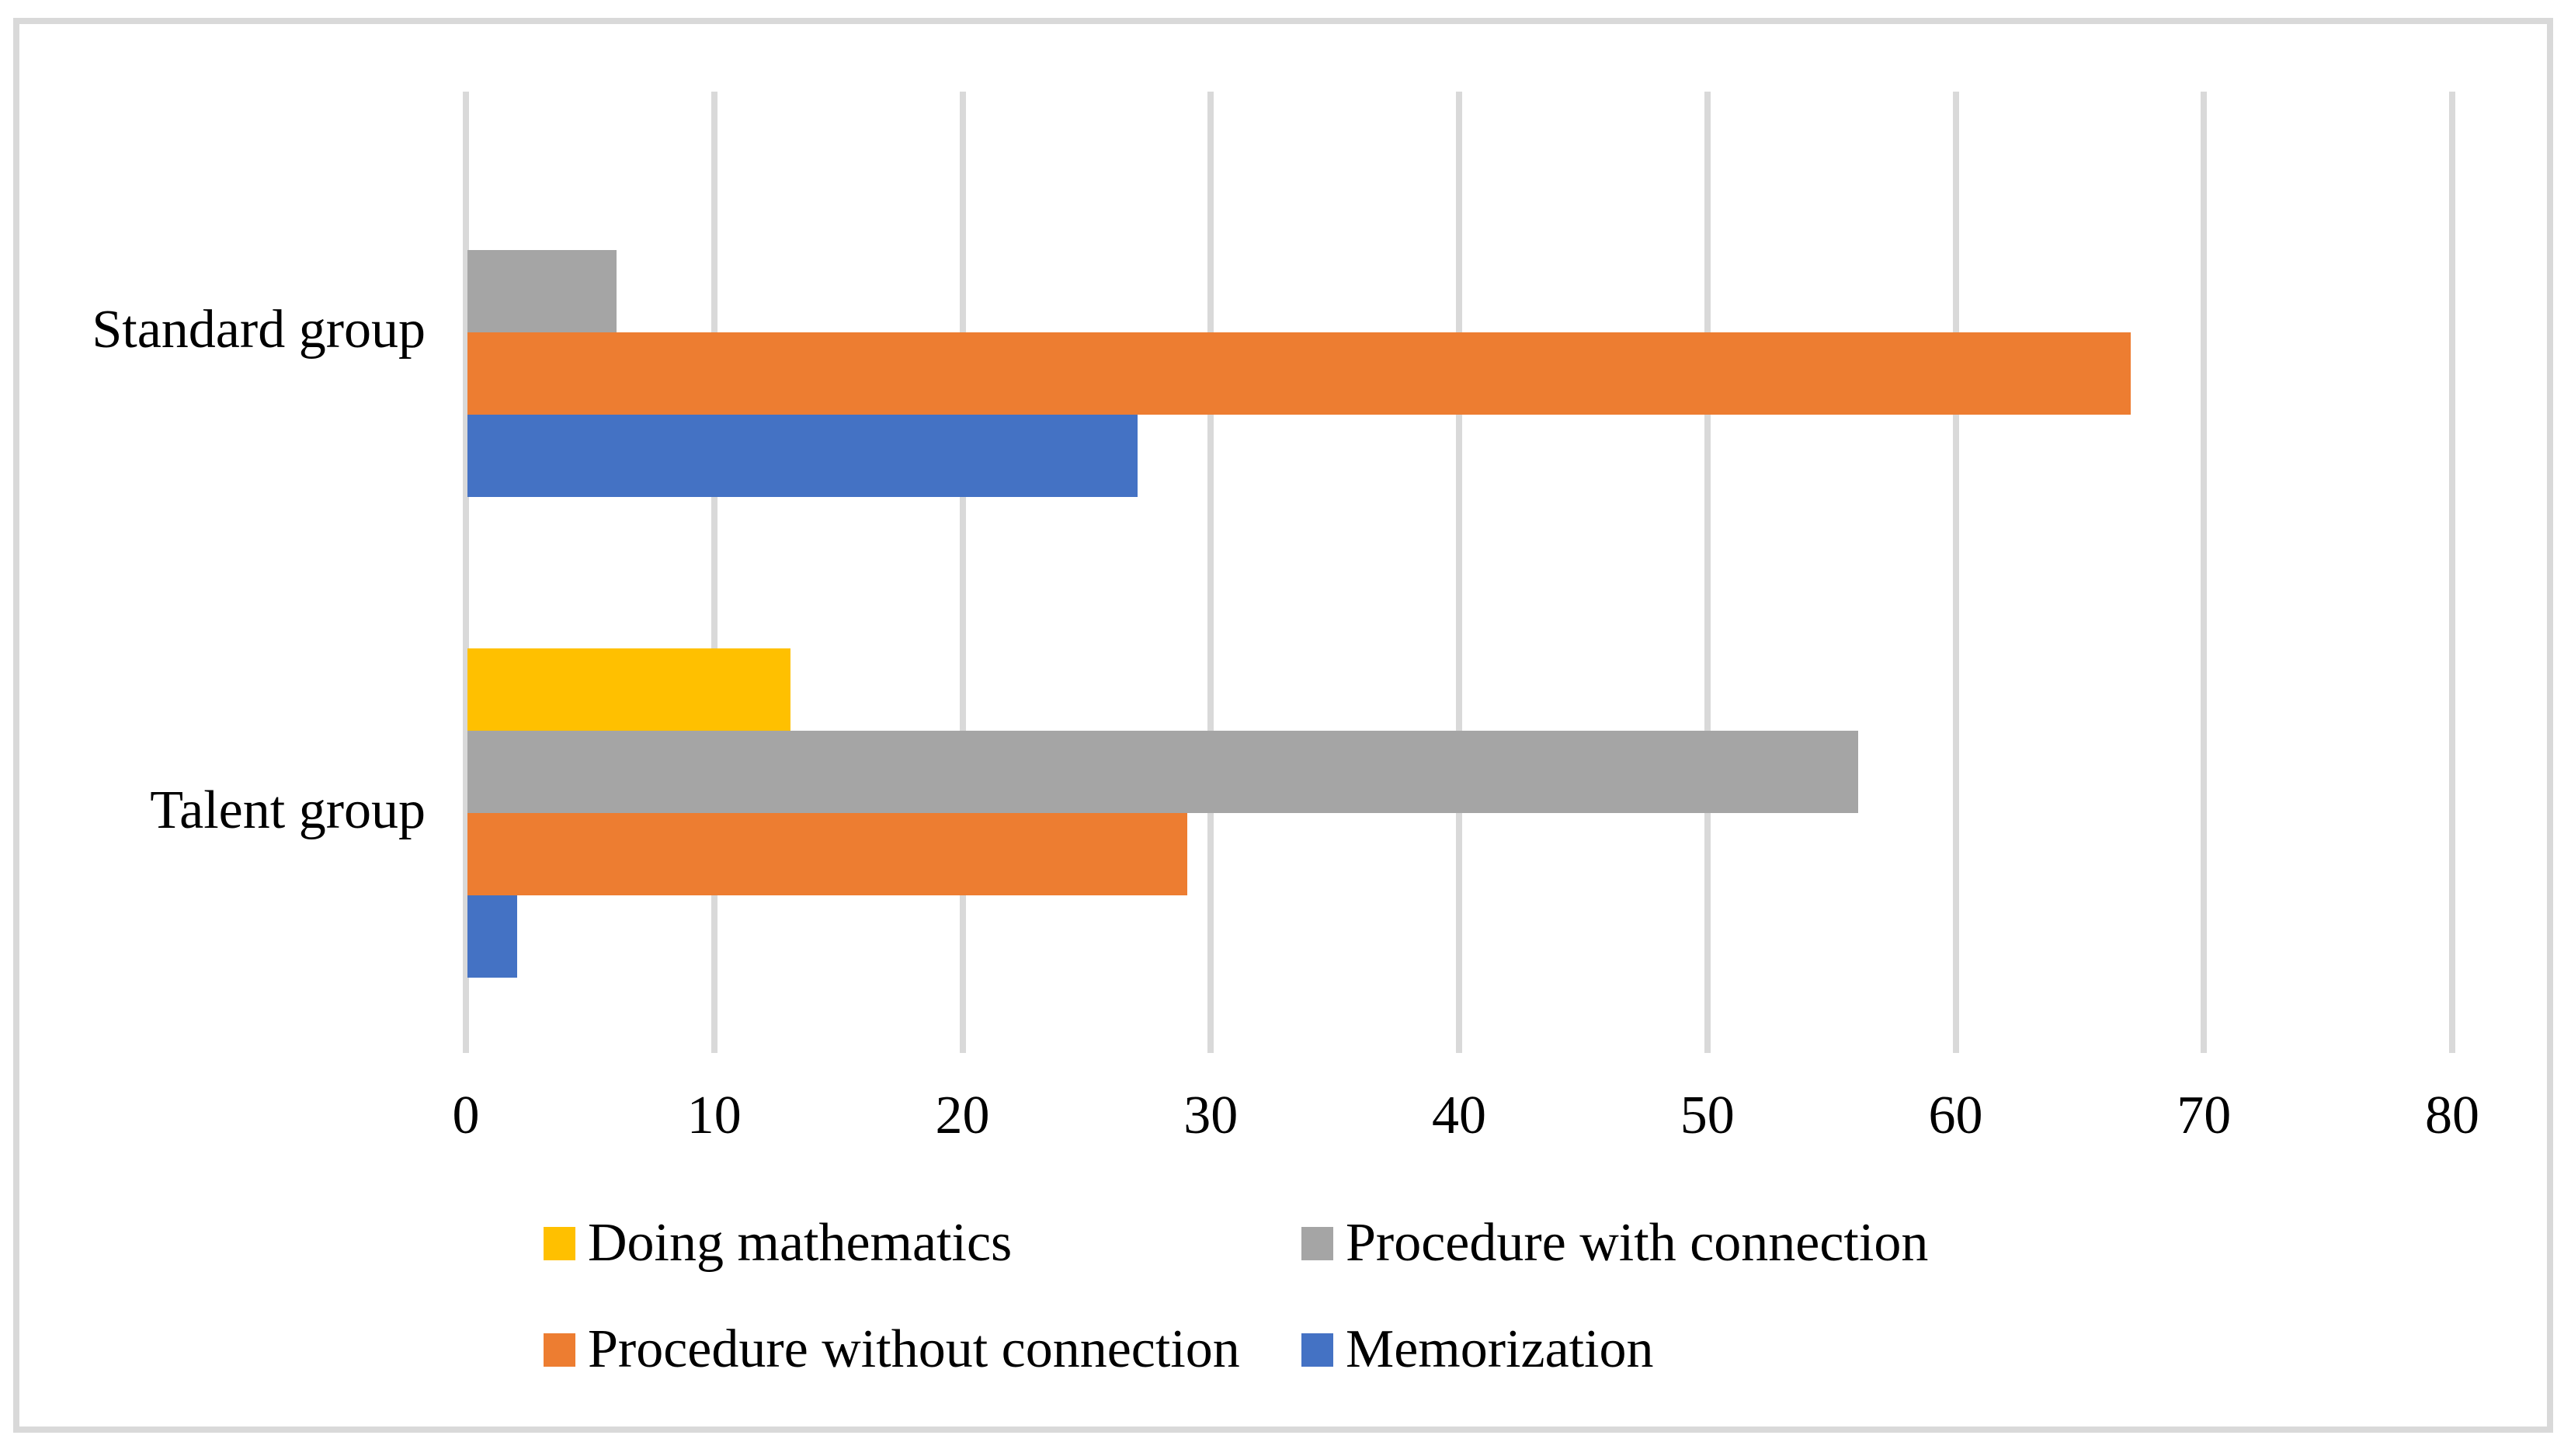 This screenshot has height=1456, width=2571. Describe the element at coordinates (1162, 771) in the screenshot. I see `bar-talent-group-procedure-with-connection` at that location.